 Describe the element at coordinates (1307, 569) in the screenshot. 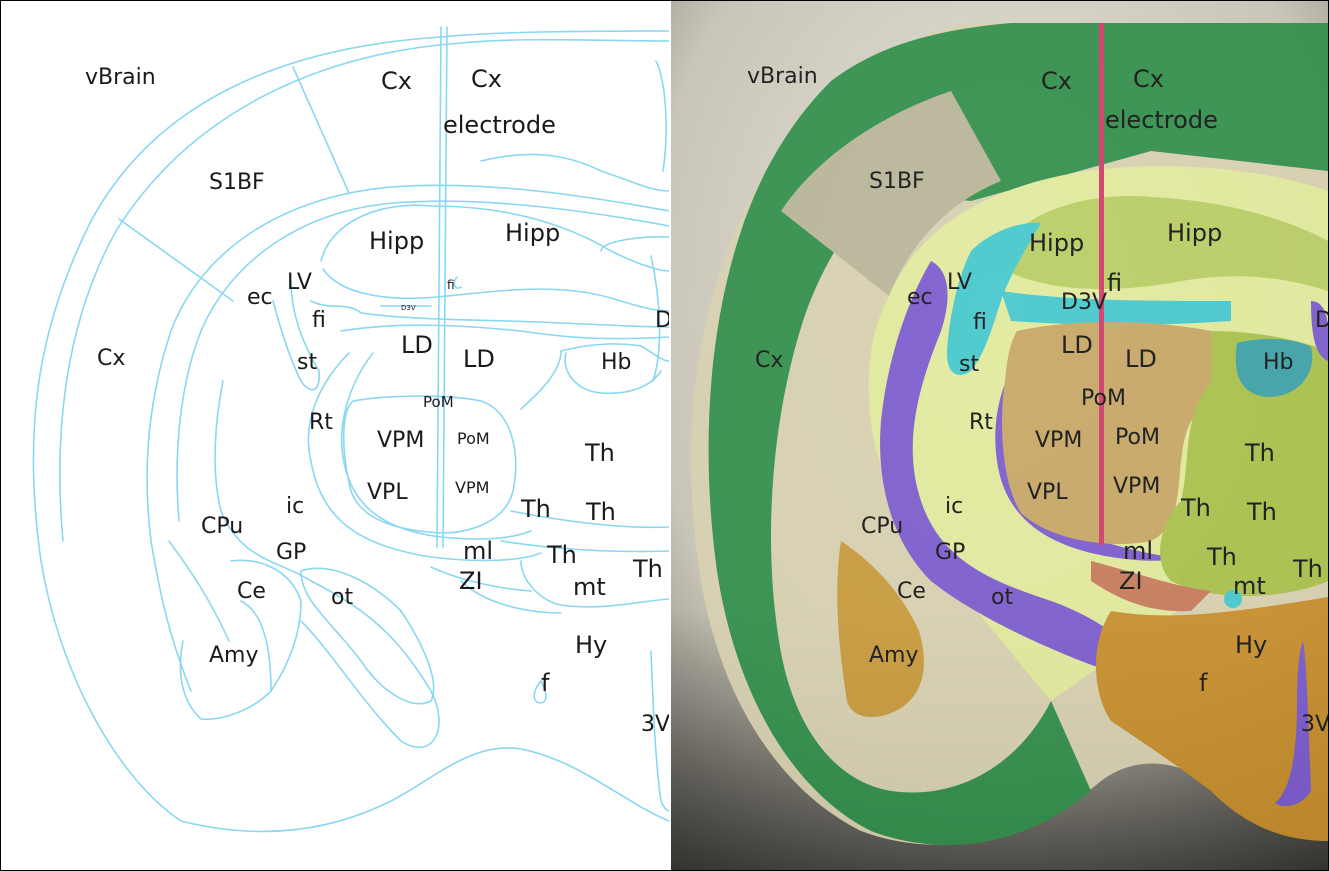

I see `overlay-label-th5: Th` at that location.